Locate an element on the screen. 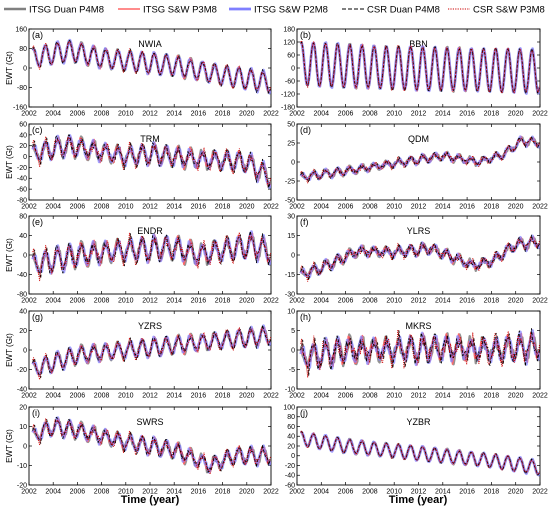 The height and width of the screenshot is (510, 550). y-tick-label: 30 is located at coordinates (291, 216).